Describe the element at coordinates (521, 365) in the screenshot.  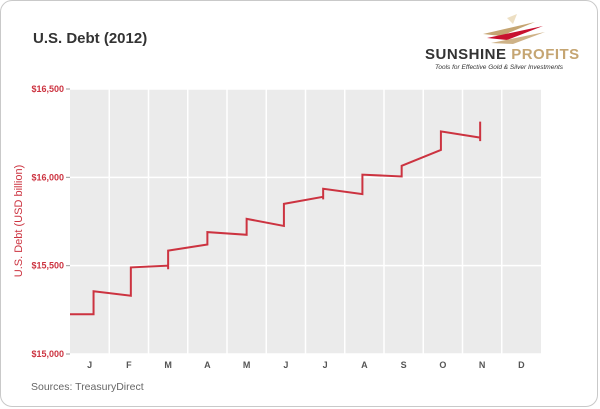
I see `x-tick-label: D` at that location.